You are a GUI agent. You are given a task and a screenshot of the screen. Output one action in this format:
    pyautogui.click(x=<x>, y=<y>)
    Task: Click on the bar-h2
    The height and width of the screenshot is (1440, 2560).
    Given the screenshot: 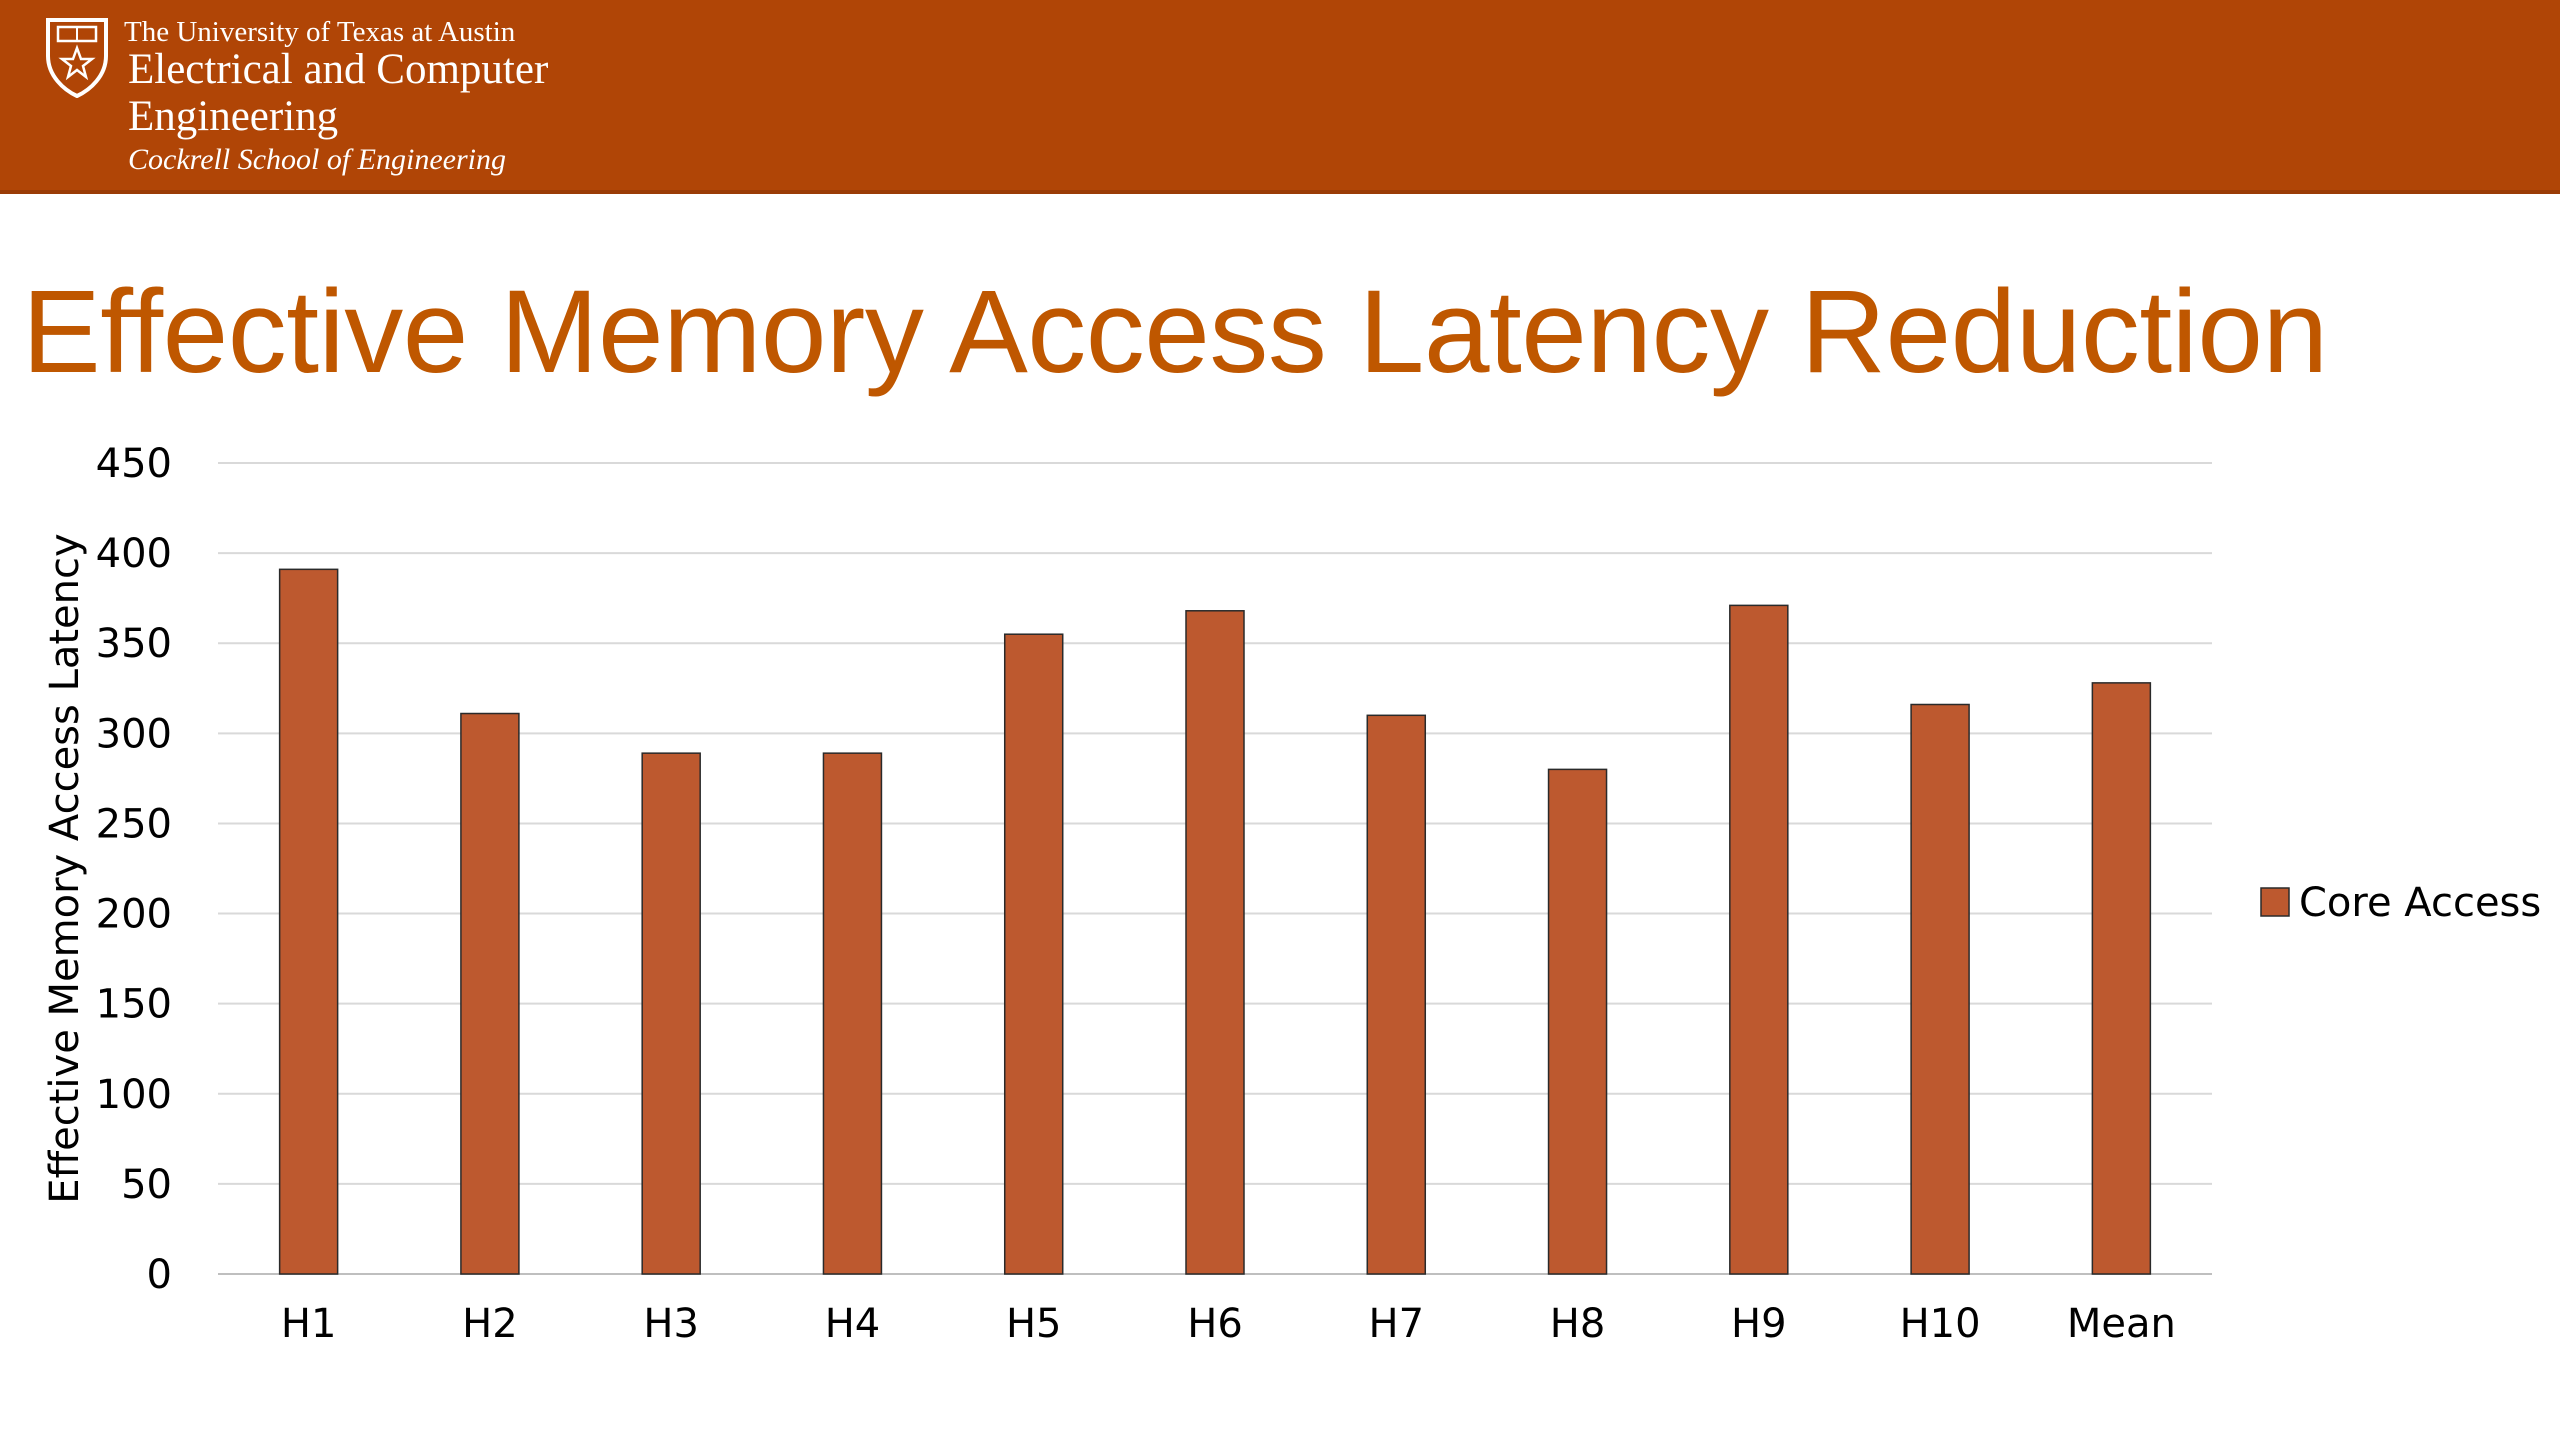 What is the action you would take?
    pyautogui.click(x=490, y=993)
    